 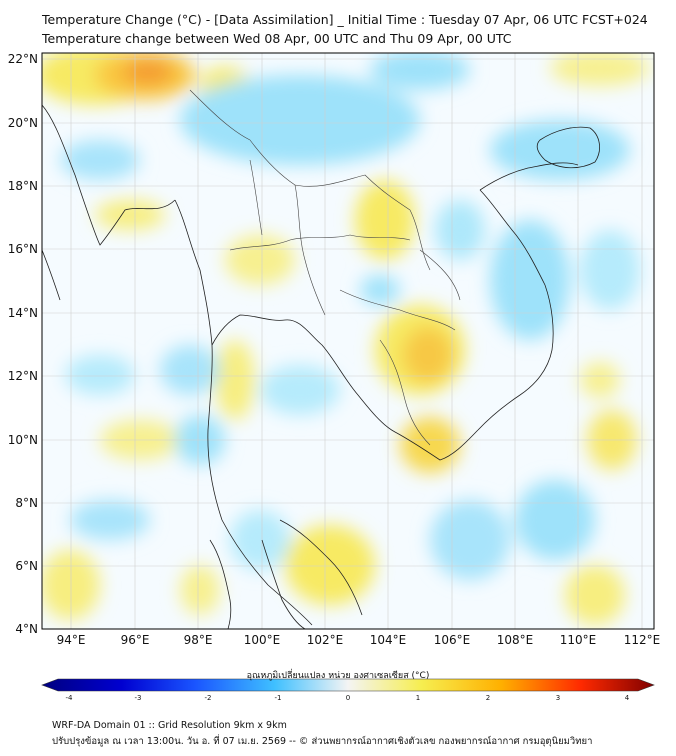 I want to click on lat-label-4n: 4°N, so click(x=26, y=629).